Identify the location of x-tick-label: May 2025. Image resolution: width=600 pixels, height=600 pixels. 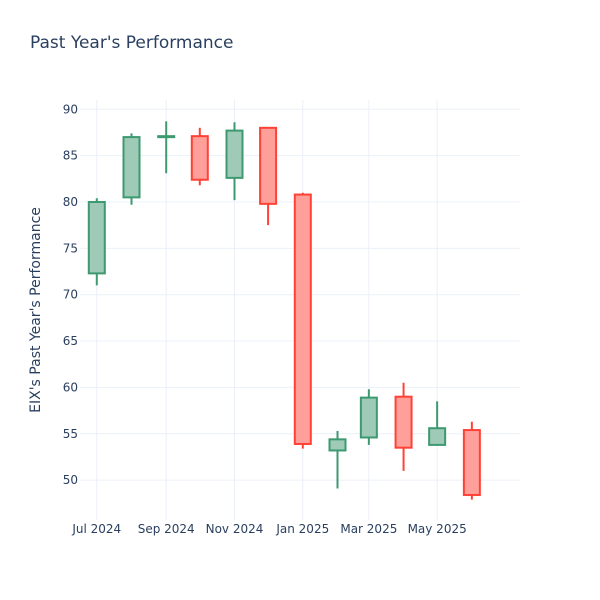
(437, 529).